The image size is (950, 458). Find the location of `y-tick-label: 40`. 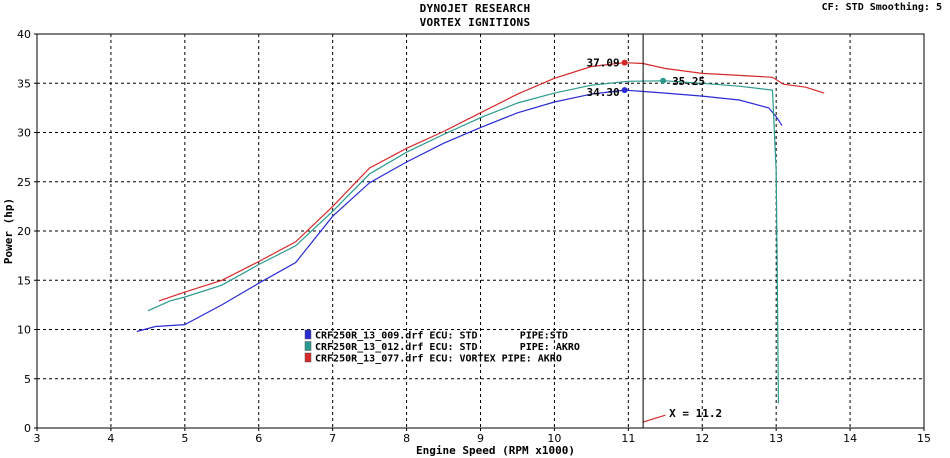

y-tick-label: 40 is located at coordinates (24, 34).